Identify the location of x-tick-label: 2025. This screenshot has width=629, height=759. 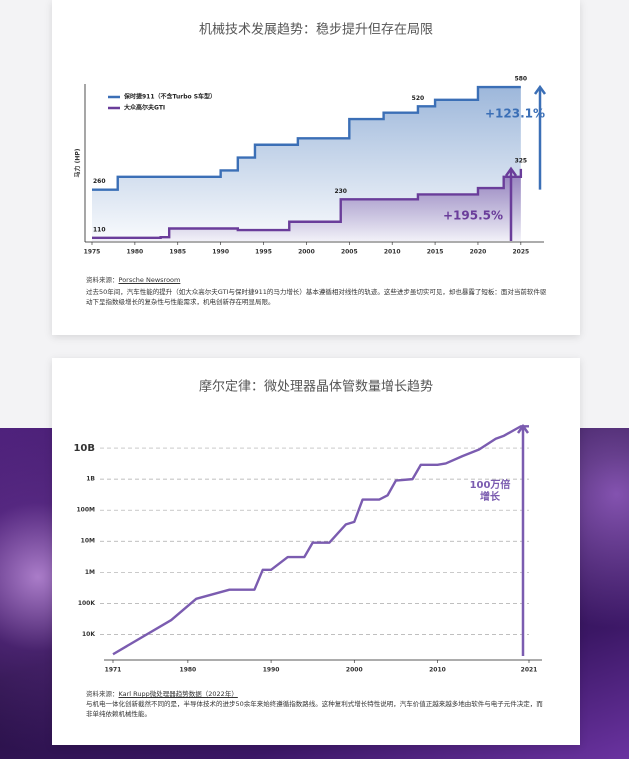
(520, 252).